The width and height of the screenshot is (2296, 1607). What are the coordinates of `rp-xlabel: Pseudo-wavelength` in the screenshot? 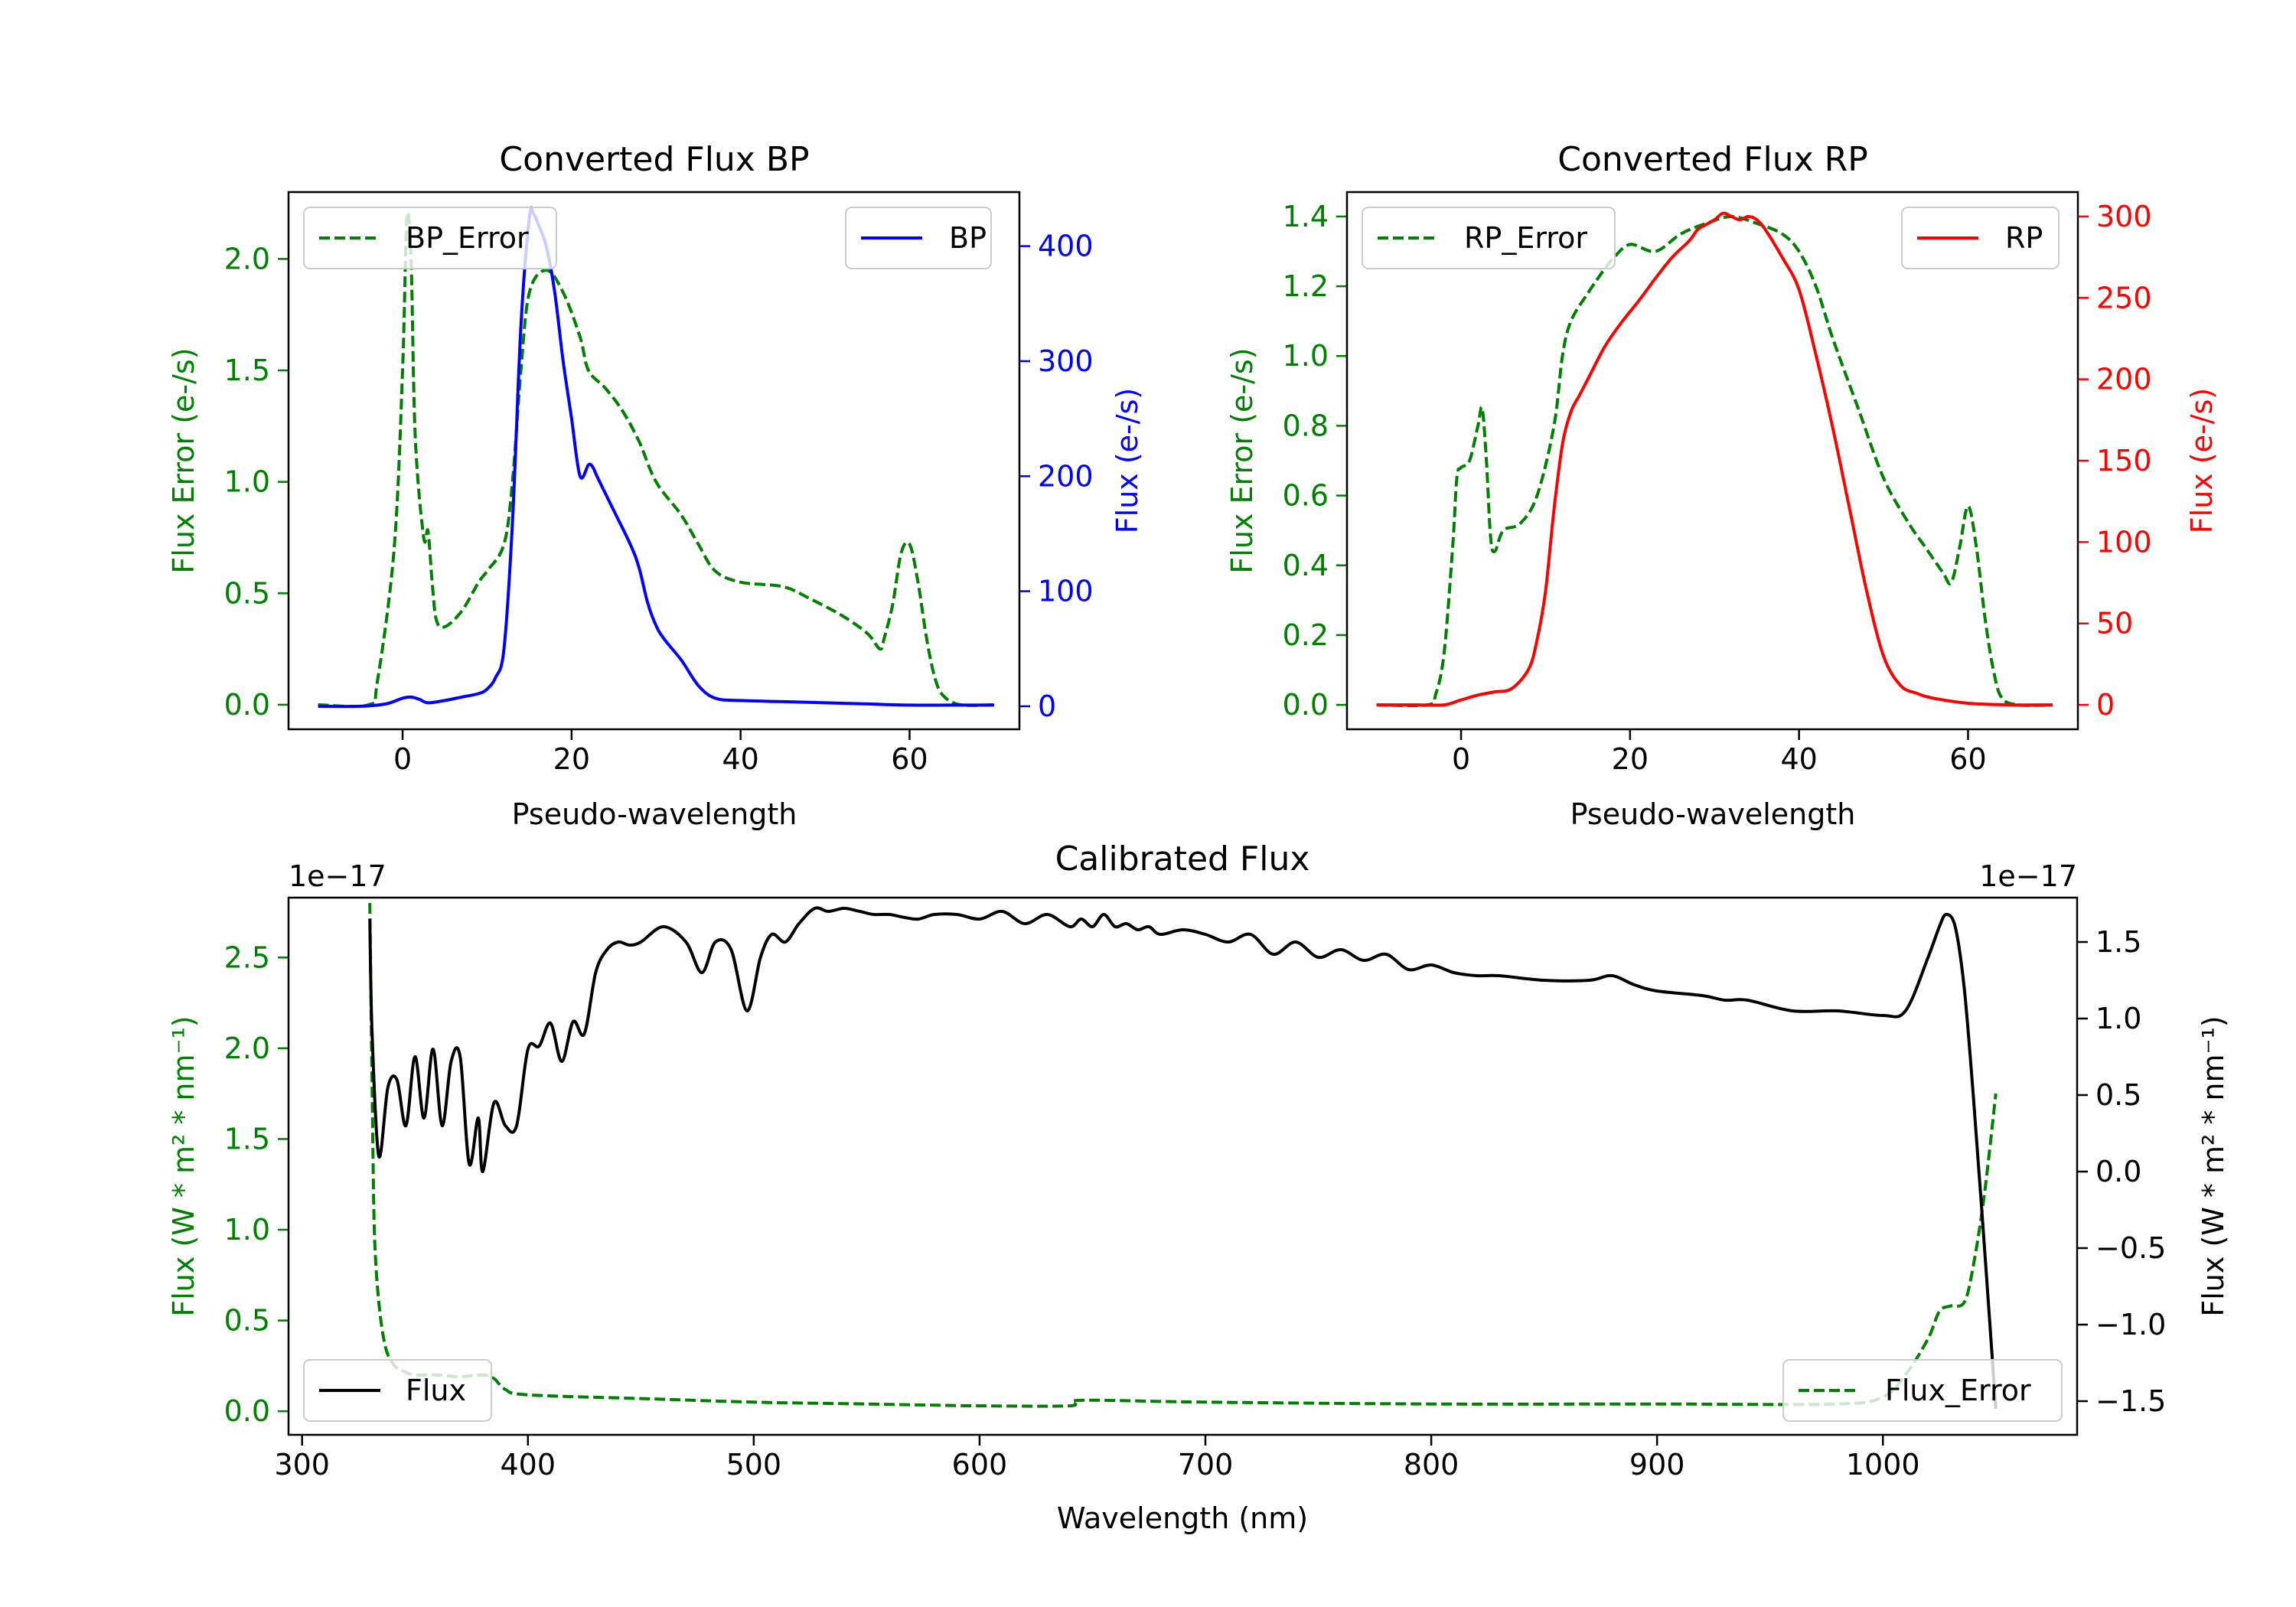 It's located at (1713, 814).